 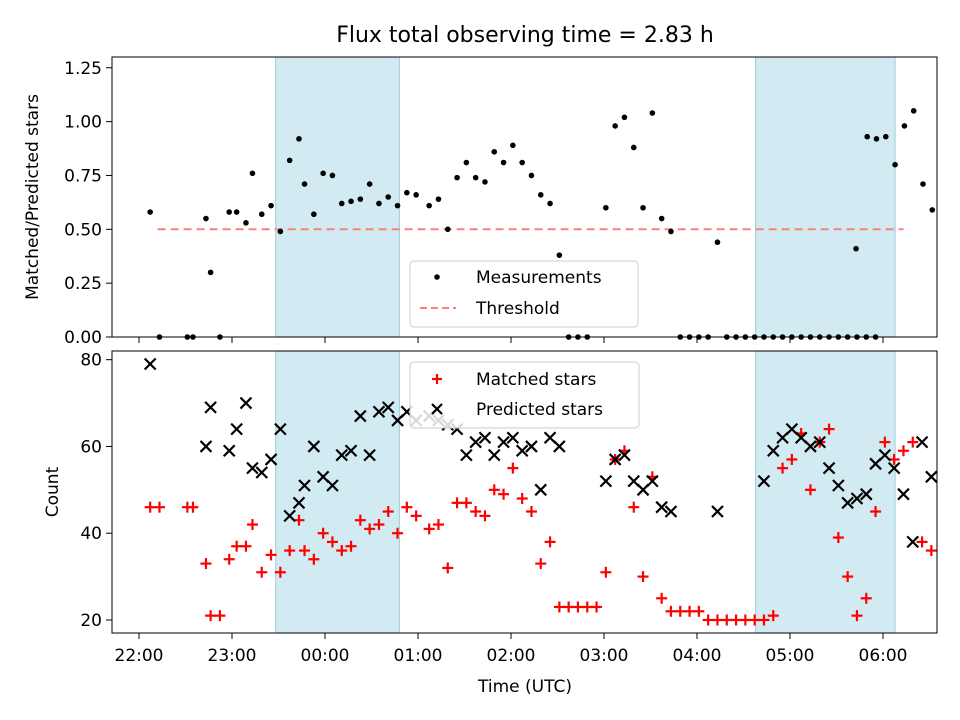 What do you see at coordinates (511, 656) in the screenshot?
I see `xtick-label: 02:00` at bounding box center [511, 656].